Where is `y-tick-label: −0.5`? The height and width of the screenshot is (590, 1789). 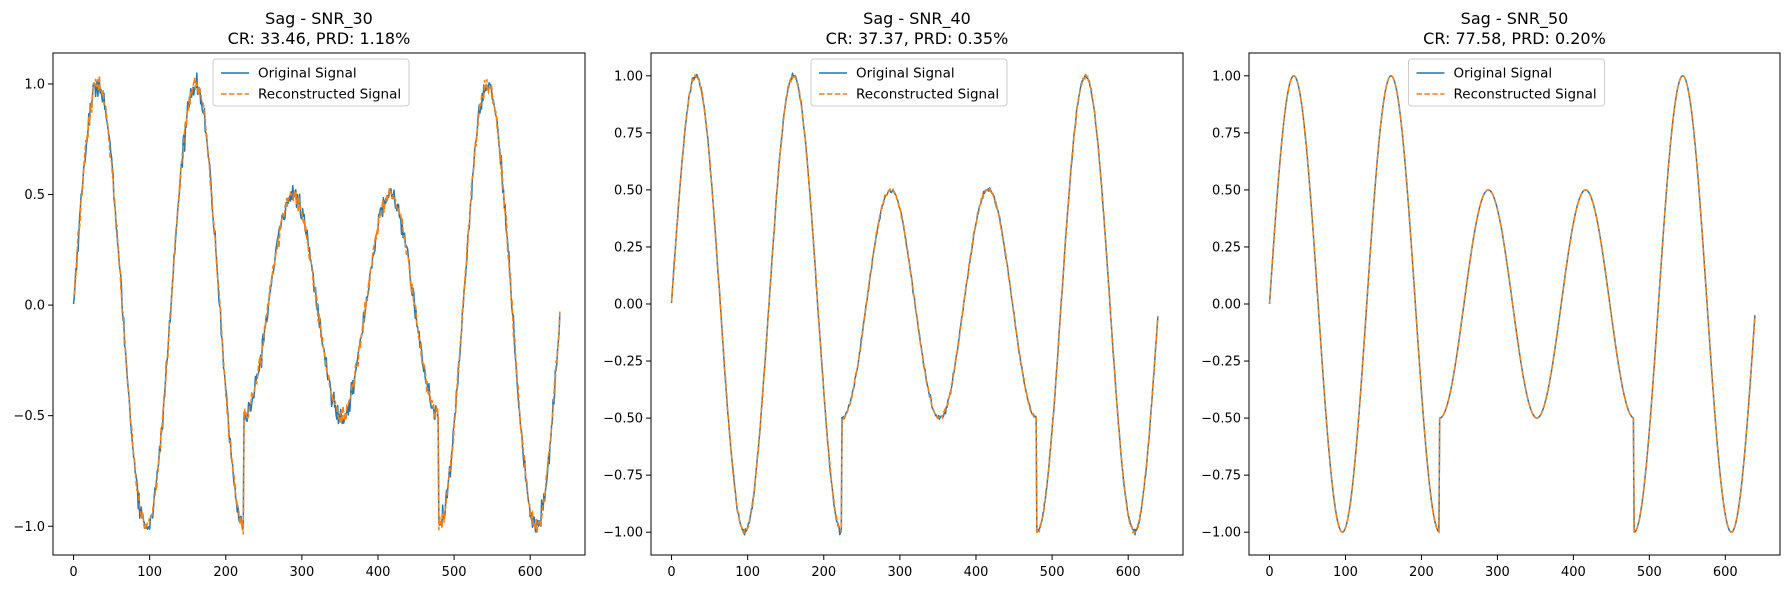
y-tick-label: −0.5 is located at coordinates (29, 416).